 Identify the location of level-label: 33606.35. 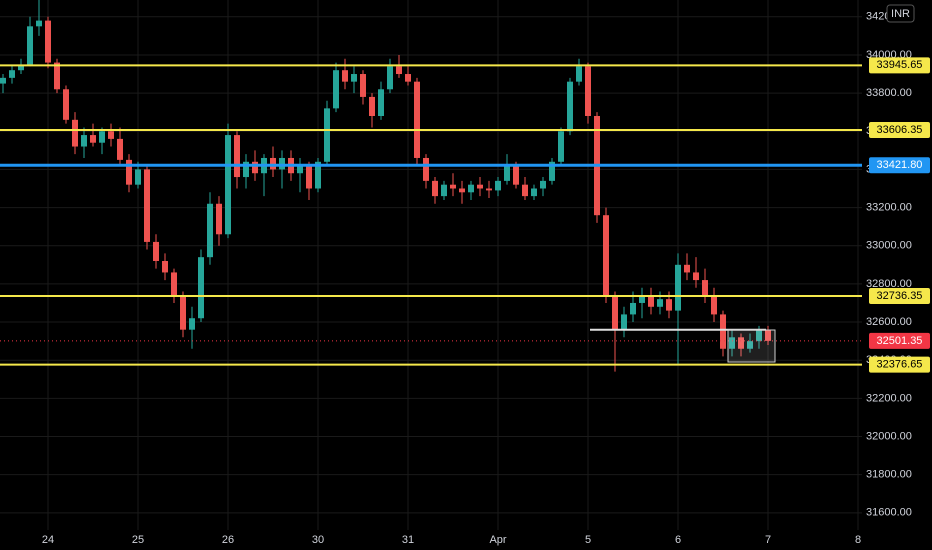
(900, 130).